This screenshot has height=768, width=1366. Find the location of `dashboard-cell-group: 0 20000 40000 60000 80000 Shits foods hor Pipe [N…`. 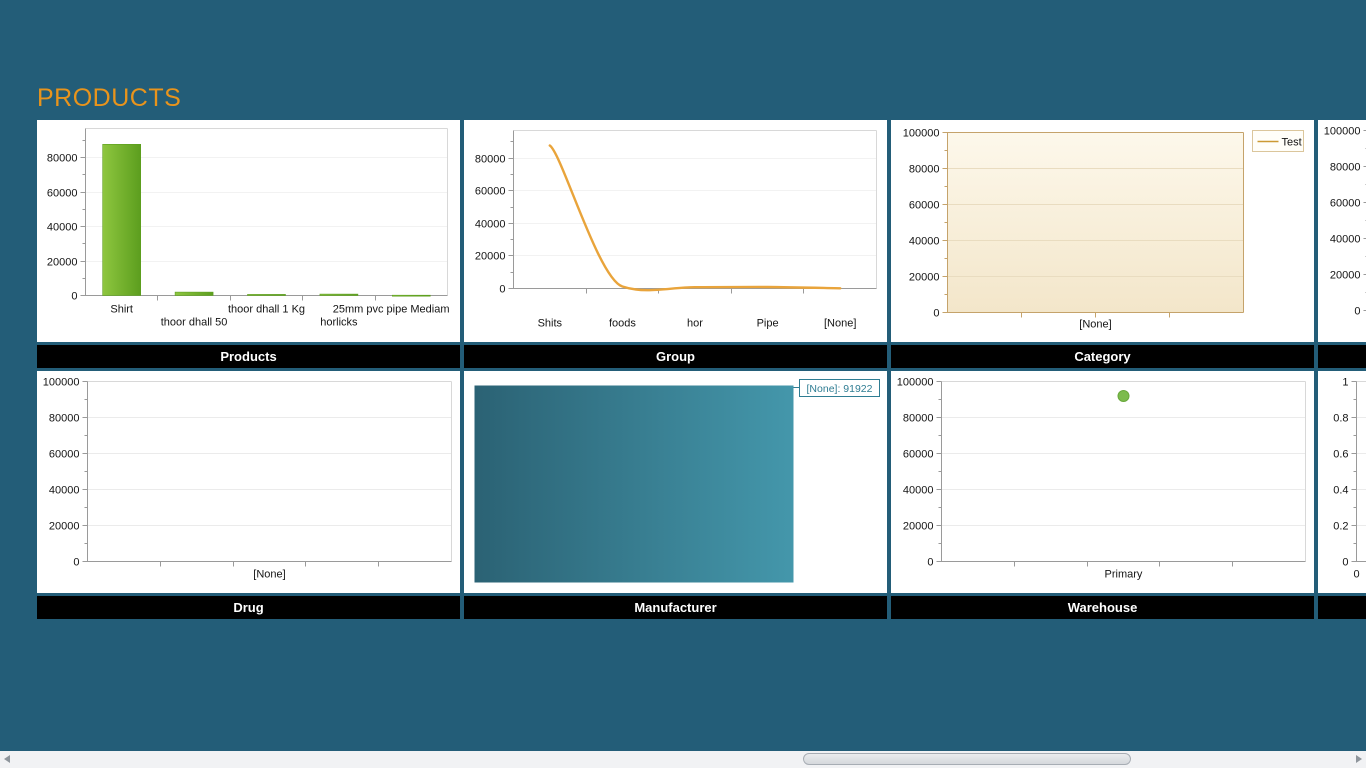

dashboard-cell-group: 0 20000 40000 60000 80000 Shits foods hor Pipe [N… is located at coordinates (675, 244).